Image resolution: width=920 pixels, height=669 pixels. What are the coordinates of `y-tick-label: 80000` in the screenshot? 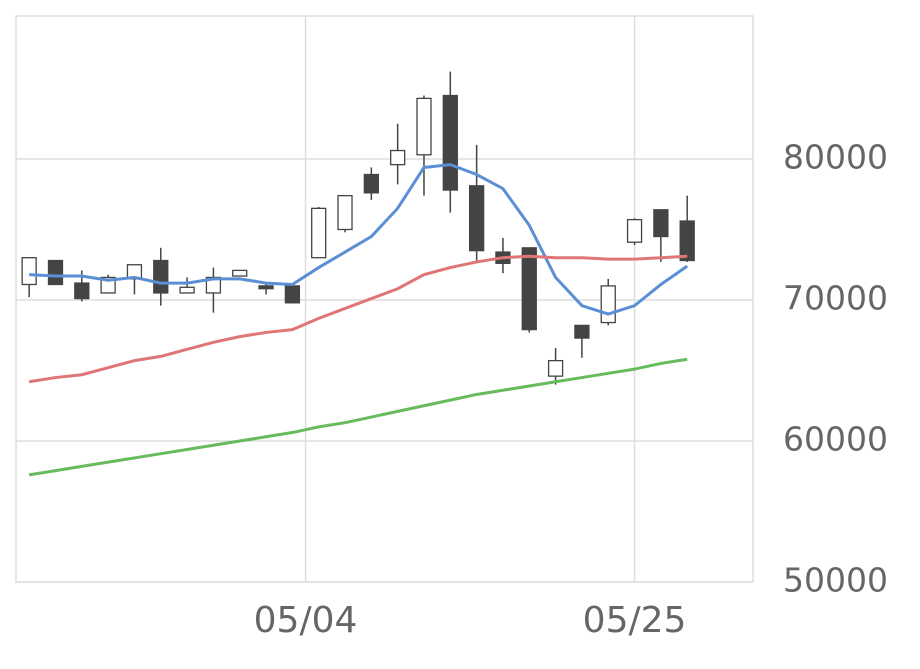 It's located at (835, 157).